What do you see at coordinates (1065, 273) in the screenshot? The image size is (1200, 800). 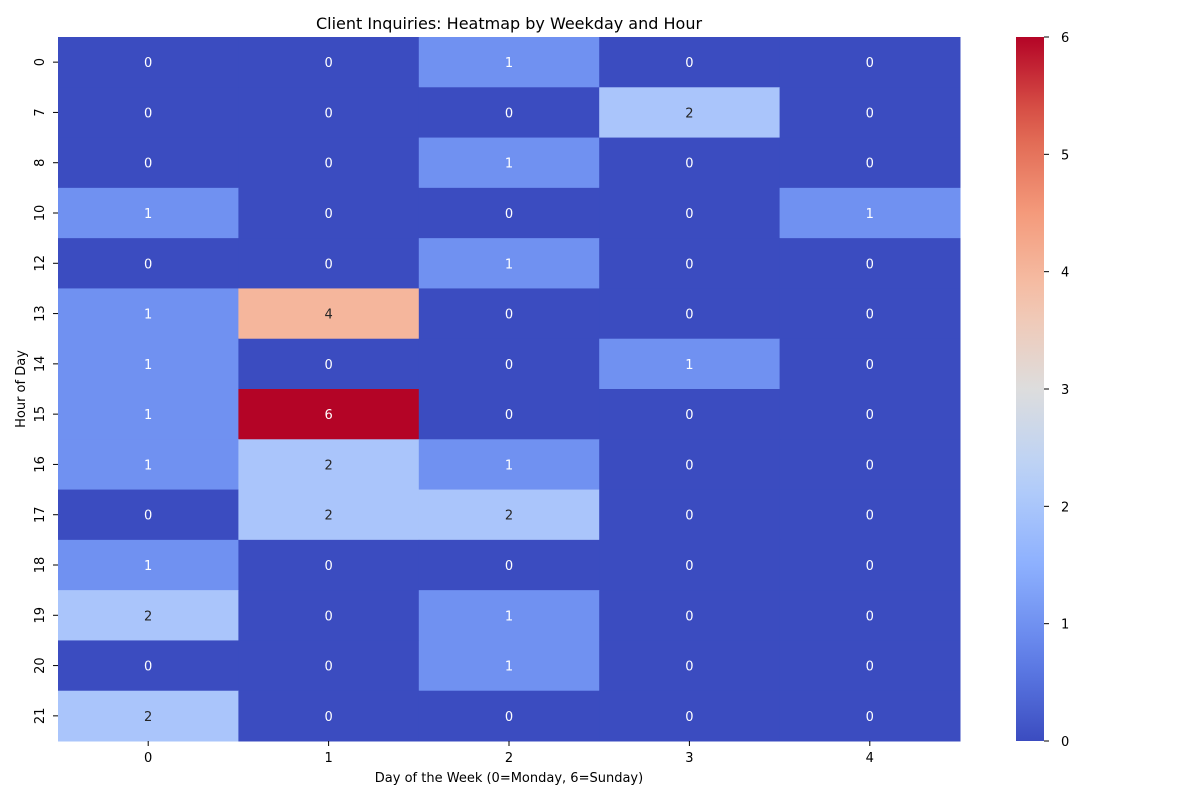 I see `colorbar-tick-label: 4` at bounding box center [1065, 273].